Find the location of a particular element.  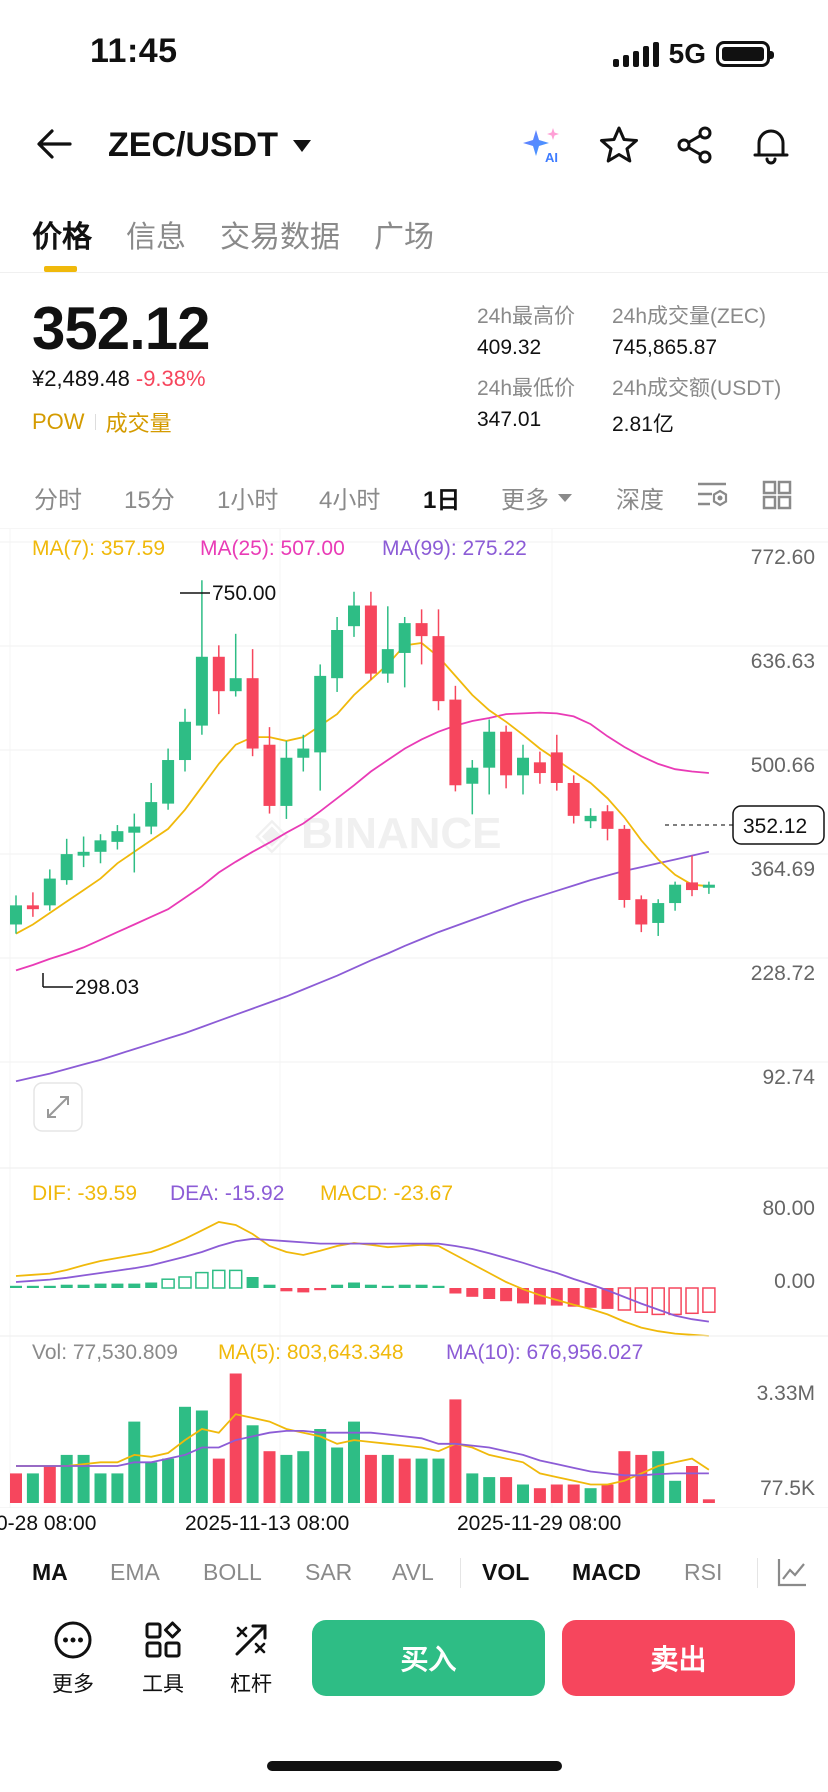

indicator-rsi: RSI is located at coordinates (703, 1571).